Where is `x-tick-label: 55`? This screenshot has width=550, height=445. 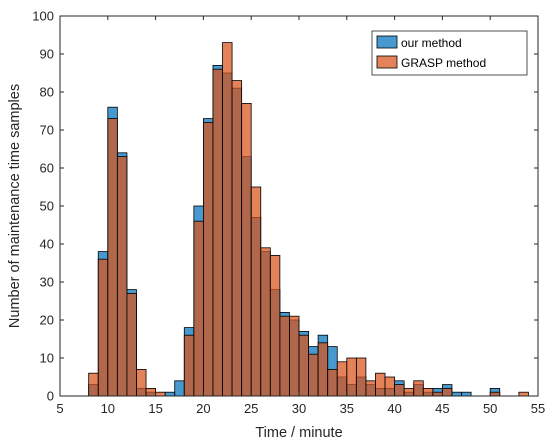
x-tick-label: 55 is located at coordinates (538, 408).